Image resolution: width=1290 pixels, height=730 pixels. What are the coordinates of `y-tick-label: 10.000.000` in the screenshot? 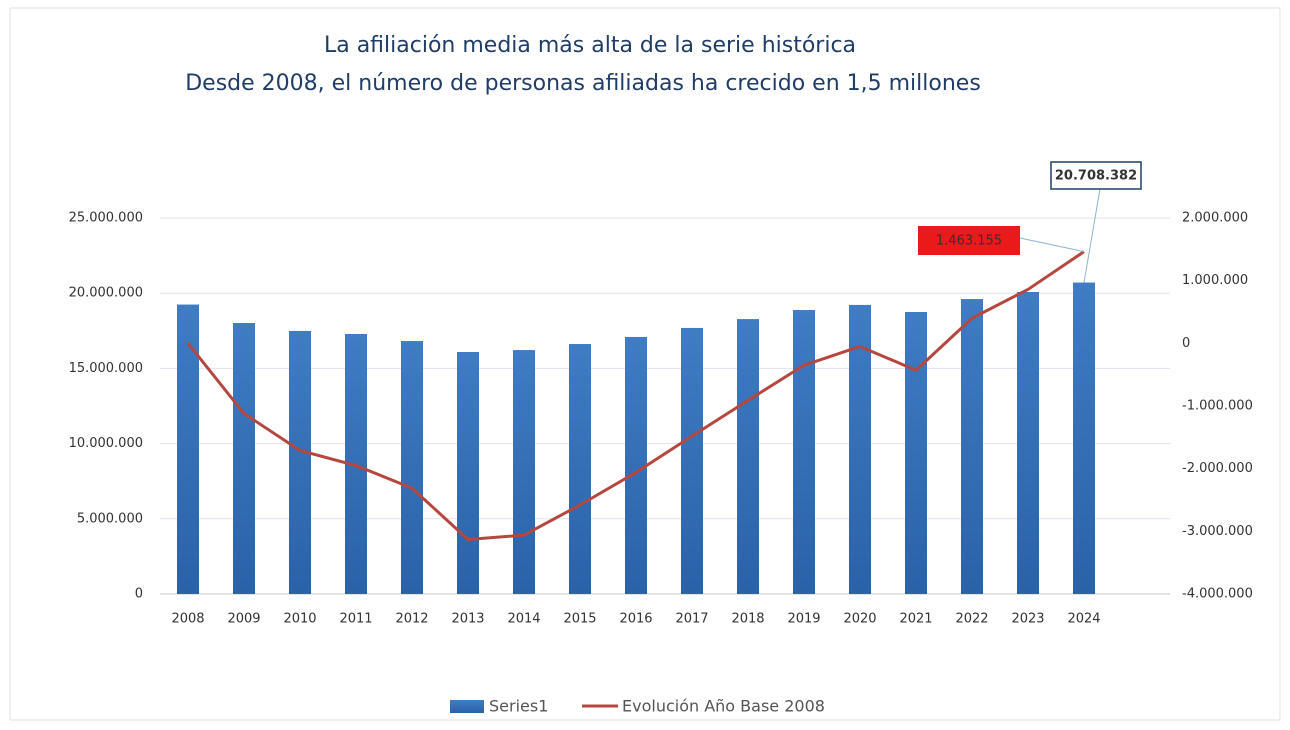 It's located at (106, 443).